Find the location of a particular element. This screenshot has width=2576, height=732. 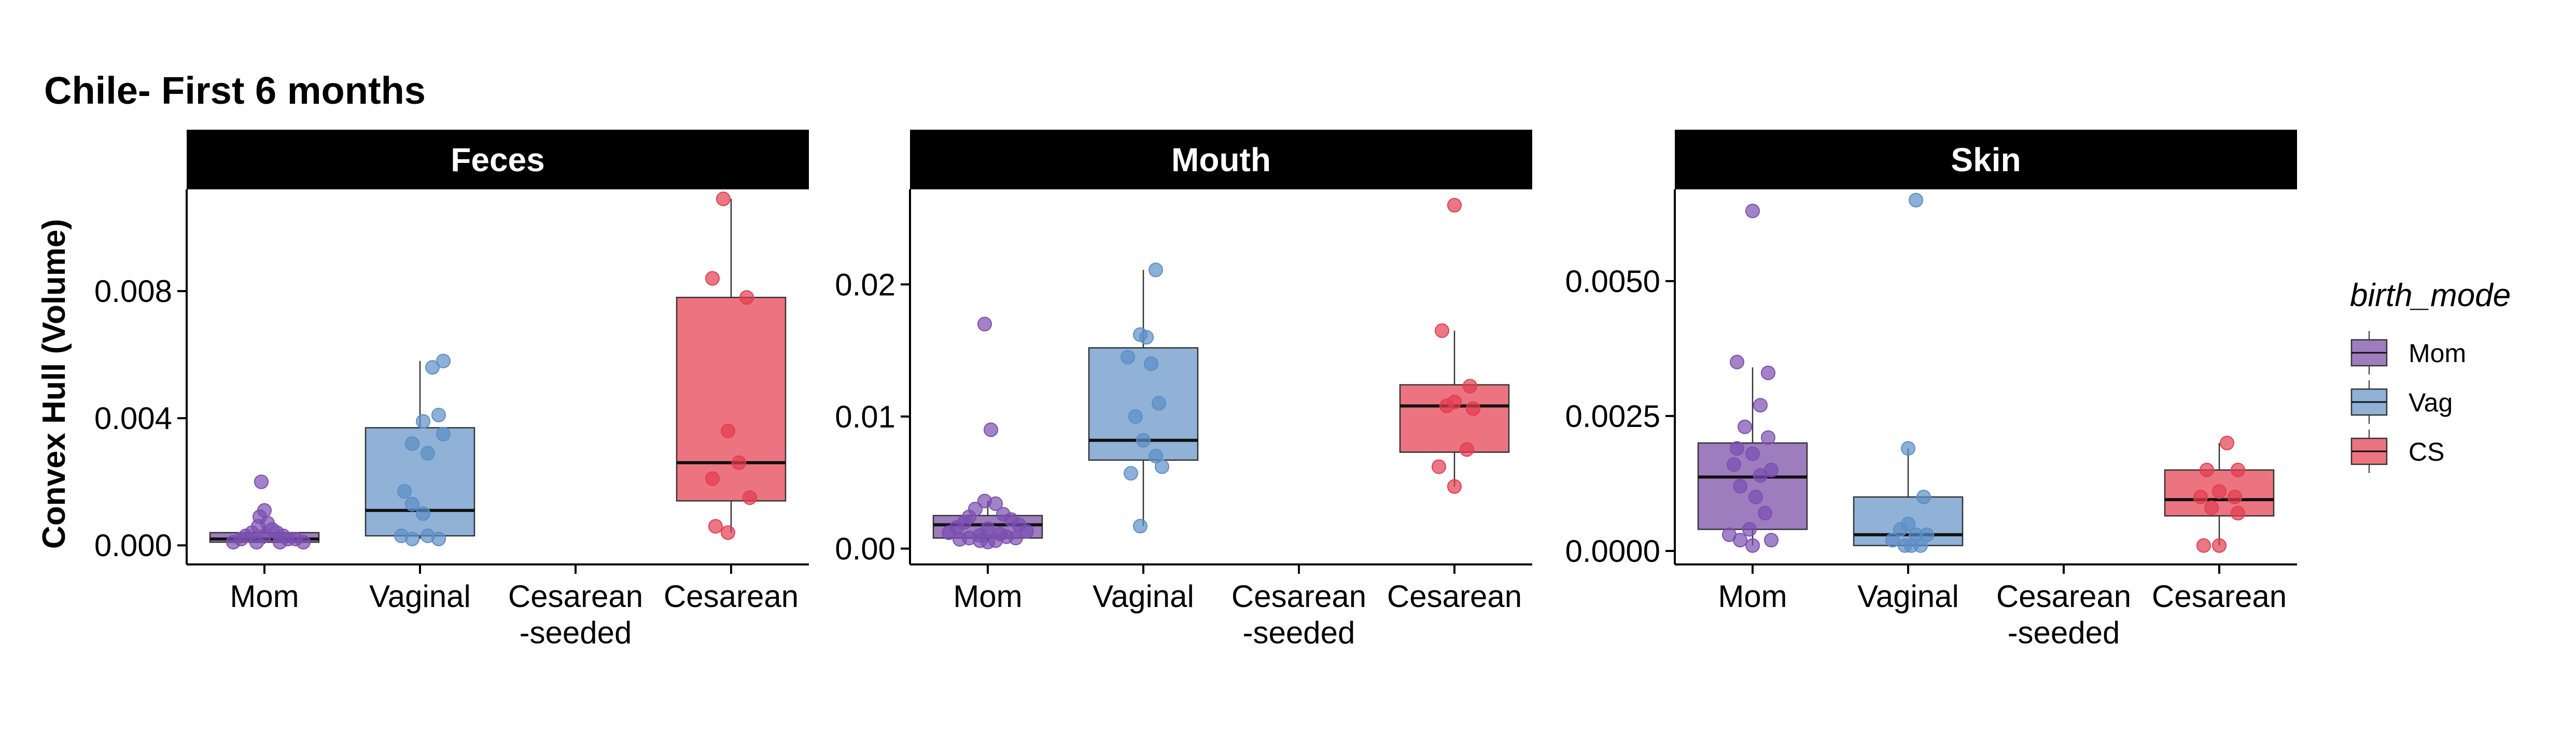

strip-label: Feces is located at coordinates (497, 159).